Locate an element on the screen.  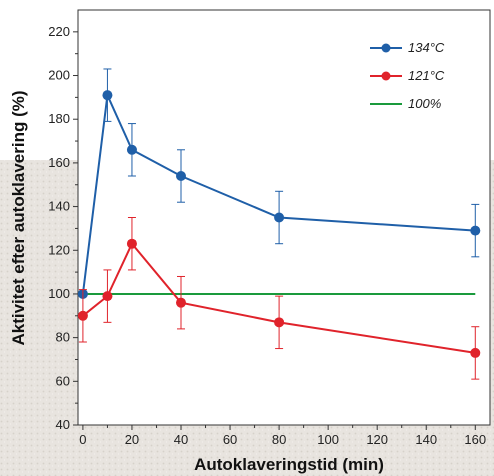
x-tick-label: 160 is located at coordinates (475, 439).